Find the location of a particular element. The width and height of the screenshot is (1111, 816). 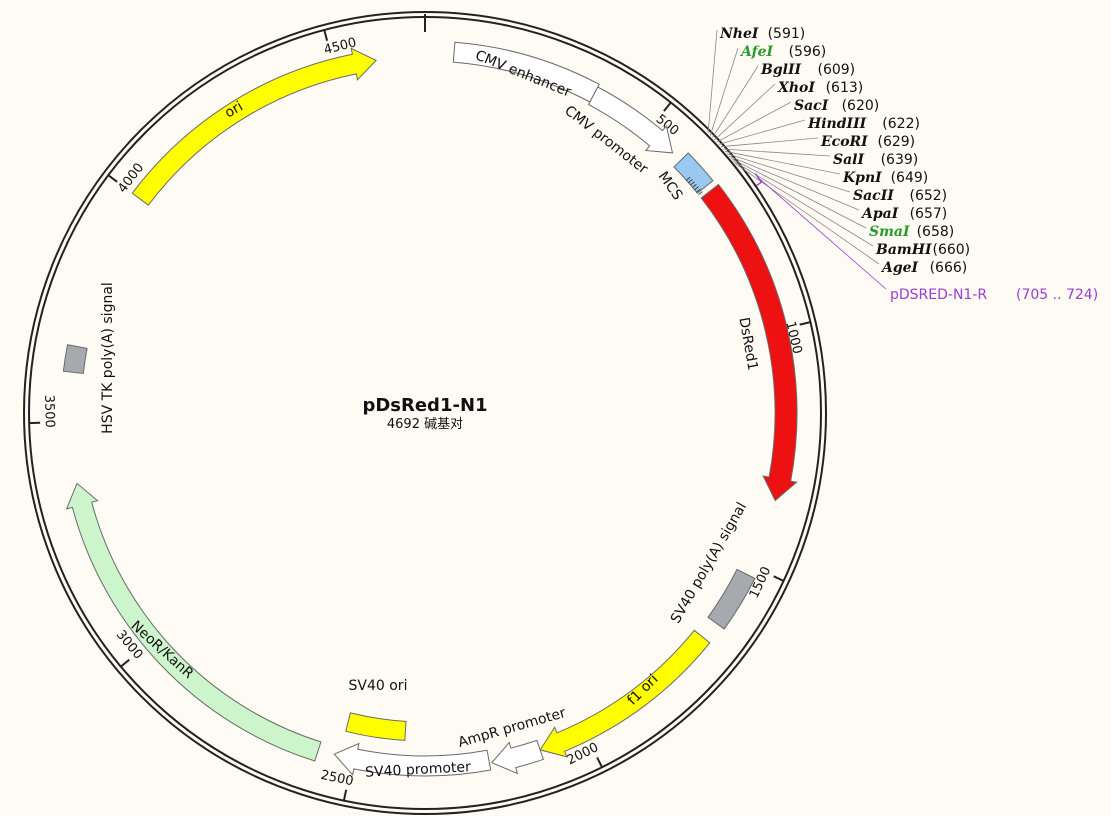

hsv-tk-polya-label: HSV TK poly(A) signal is located at coordinates (108, 358).